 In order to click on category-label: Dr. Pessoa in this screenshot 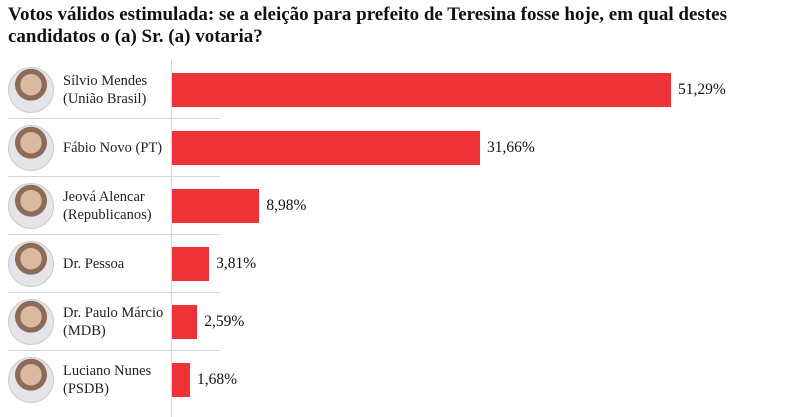, I will do `click(93, 264)`.